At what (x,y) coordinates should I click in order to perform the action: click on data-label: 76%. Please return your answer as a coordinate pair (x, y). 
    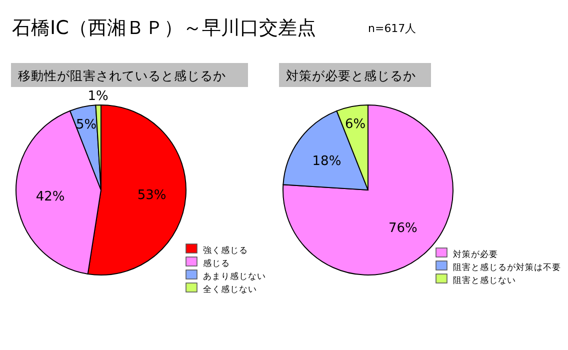
    Looking at the image, I should click on (403, 228).